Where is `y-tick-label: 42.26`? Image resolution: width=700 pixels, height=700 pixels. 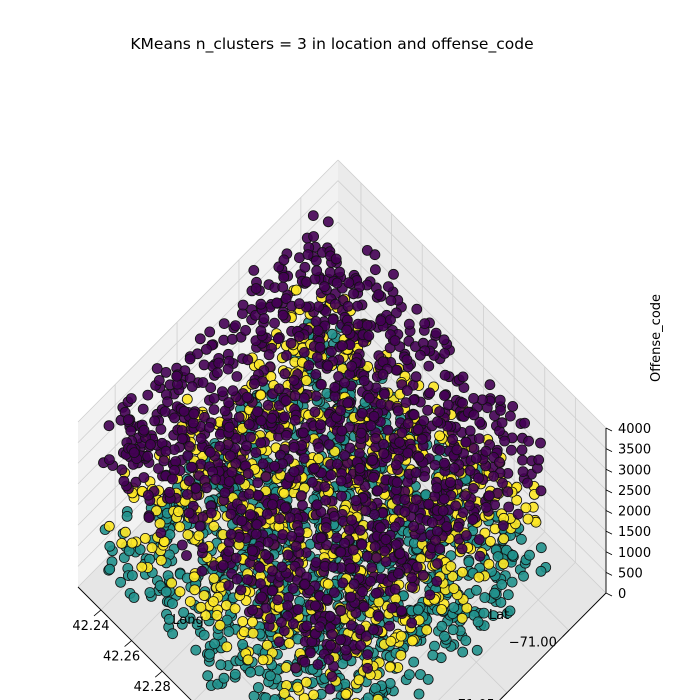
y-tick-label: 42.26 is located at coordinates (121, 657).